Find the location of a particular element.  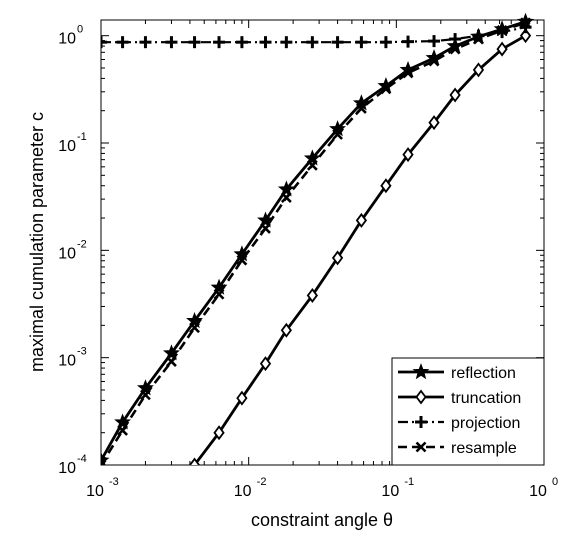

legend-marker-reflection is located at coordinates (421, 371).